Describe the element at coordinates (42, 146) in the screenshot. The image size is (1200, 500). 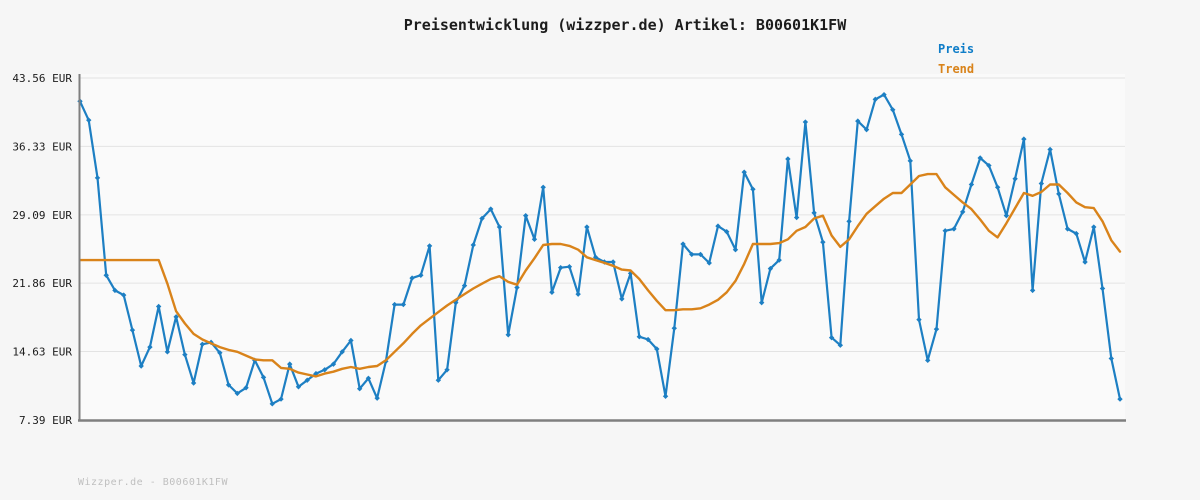
I see `y-axis-tick-label: 36.33 EUR` at that location.